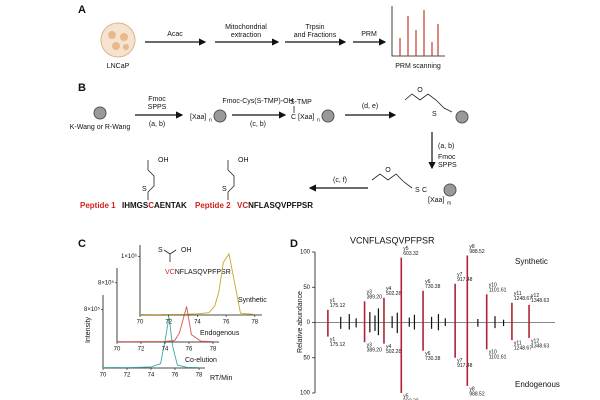 The width and height of the screenshot is (600, 400). I want to click on step: SPPS, so click(157, 107).